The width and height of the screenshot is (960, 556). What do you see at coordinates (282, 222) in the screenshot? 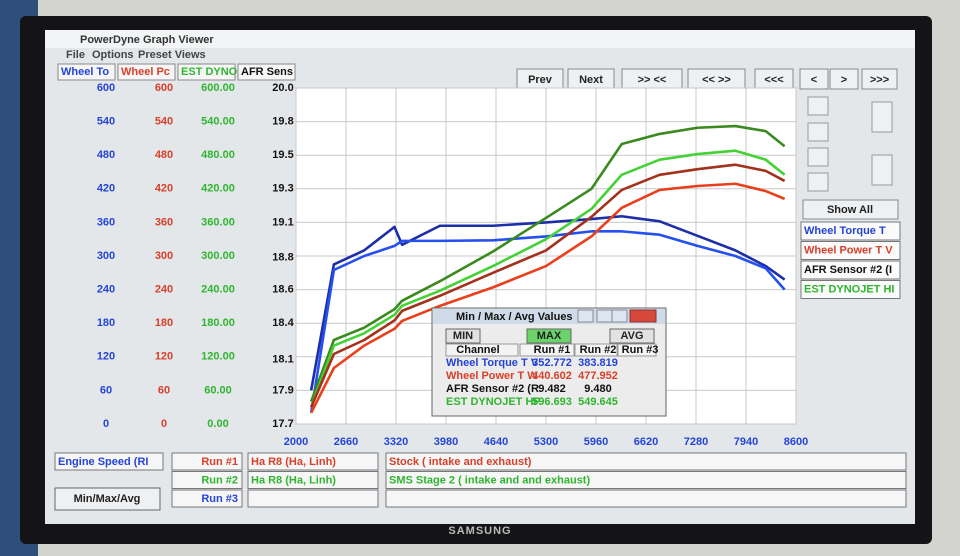
I see `afr-tick-label: 19.1` at bounding box center [282, 222].